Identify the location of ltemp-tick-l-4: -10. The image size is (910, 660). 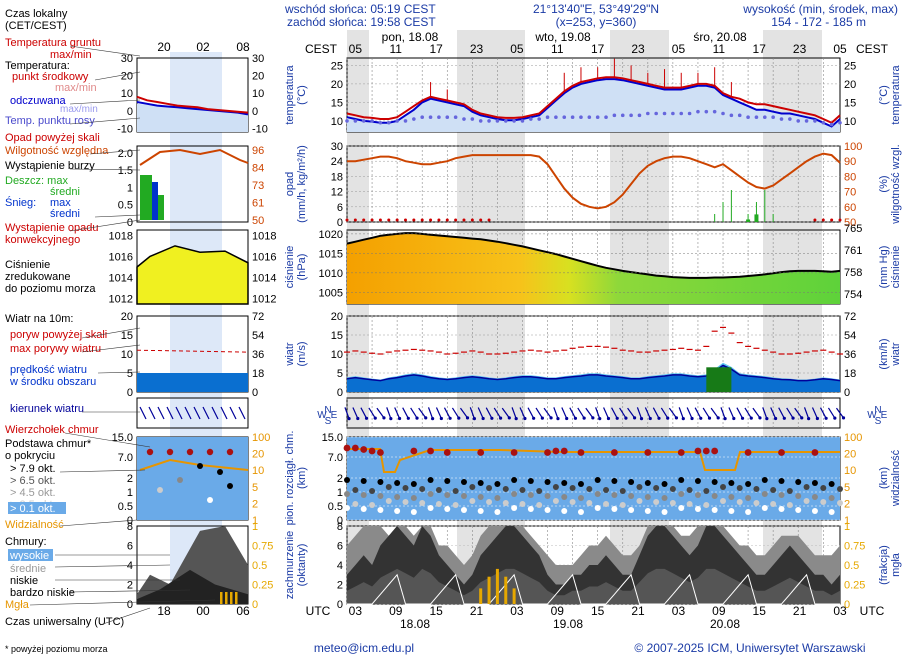
(125, 129).